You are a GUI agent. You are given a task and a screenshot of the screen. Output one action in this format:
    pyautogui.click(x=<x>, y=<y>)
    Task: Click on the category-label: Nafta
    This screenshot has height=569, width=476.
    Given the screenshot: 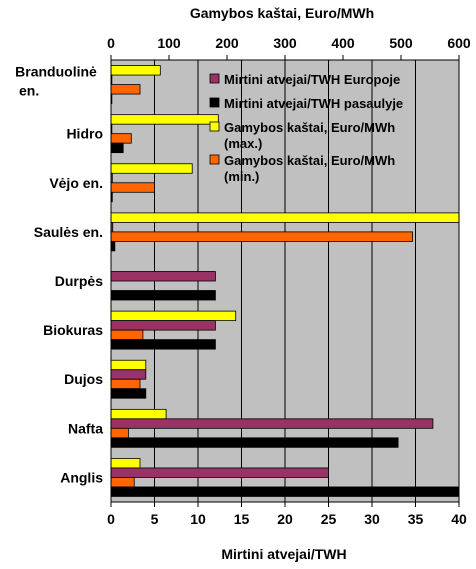 What is the action you would take?
    pyautogui.click(x=85, y=428)
    